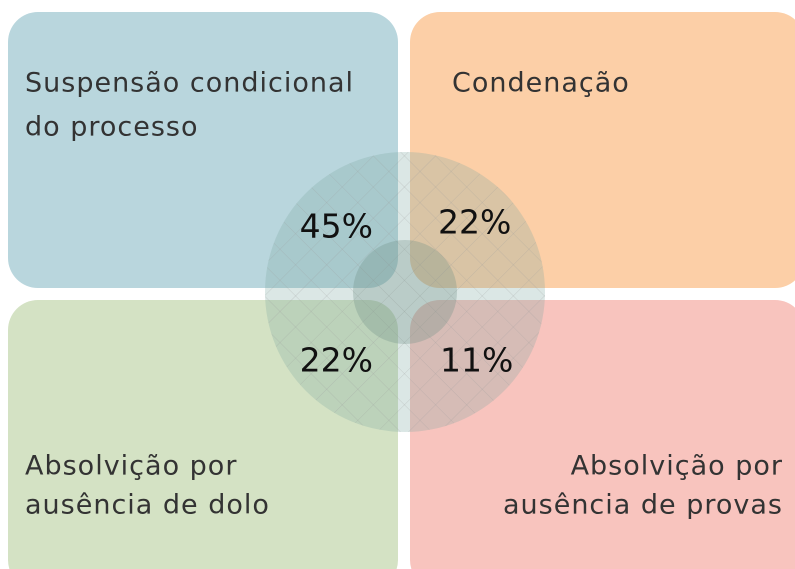 Image resolution: width=795 pixels, height=569 pixels. I want to click on percent: 45%, so click(336, 226).